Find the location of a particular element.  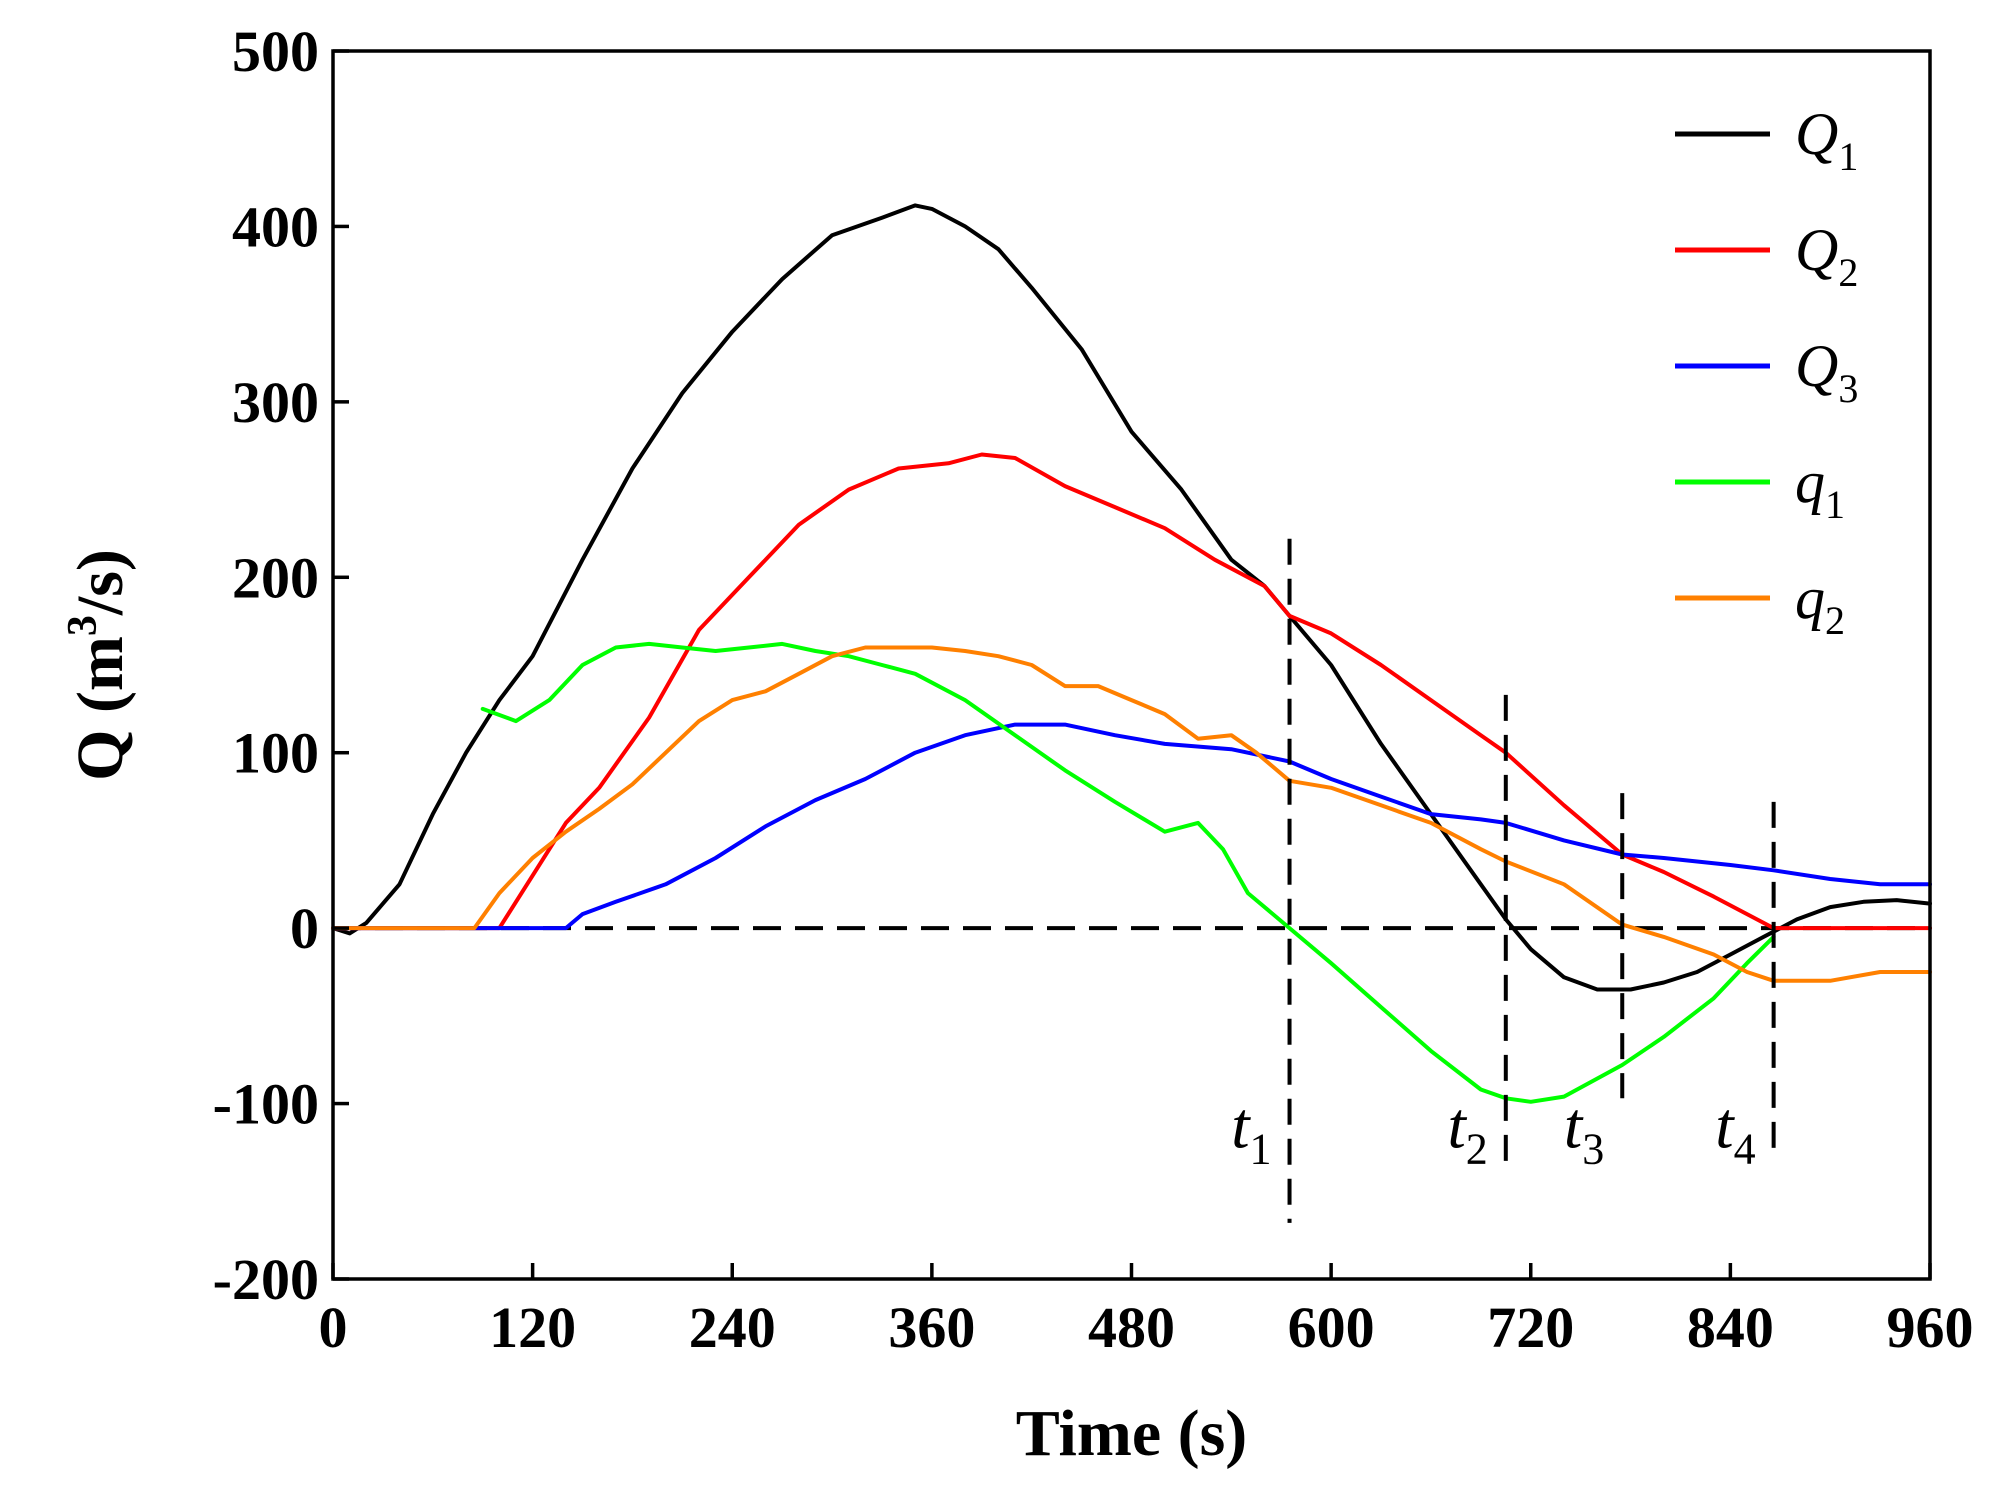

marker-label-t1: t1 is located at coordinates (1251, 1131).